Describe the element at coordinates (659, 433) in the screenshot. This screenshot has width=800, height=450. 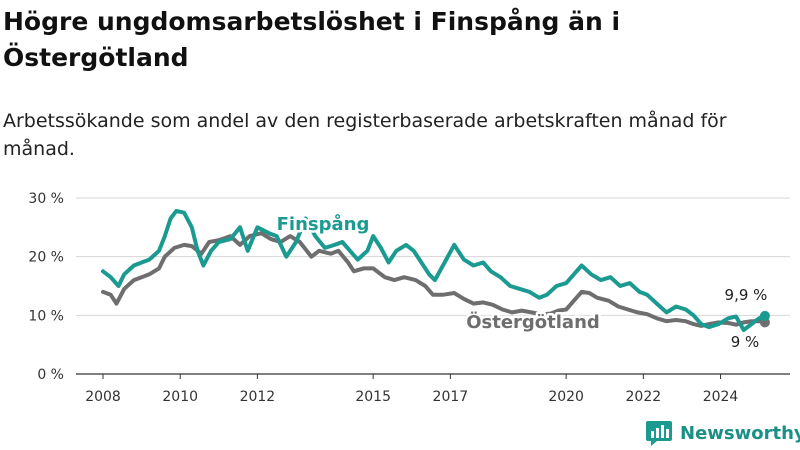
I see `bar-chart-logo-icon` at that location.